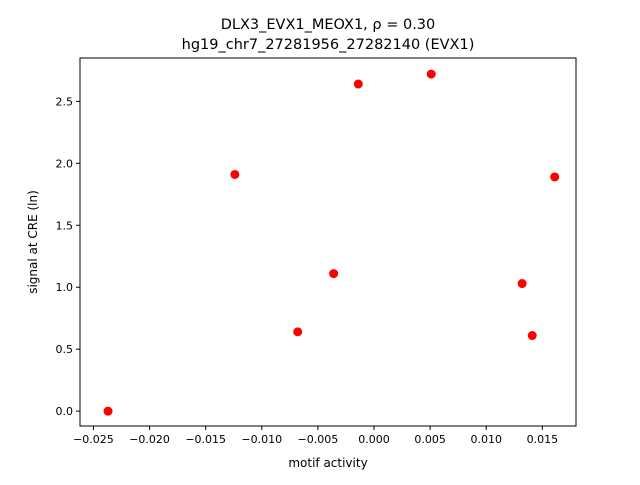 This screenshot has height=485, width=640. I want to click on y-tick-label: 2.5, so click(65, 101).